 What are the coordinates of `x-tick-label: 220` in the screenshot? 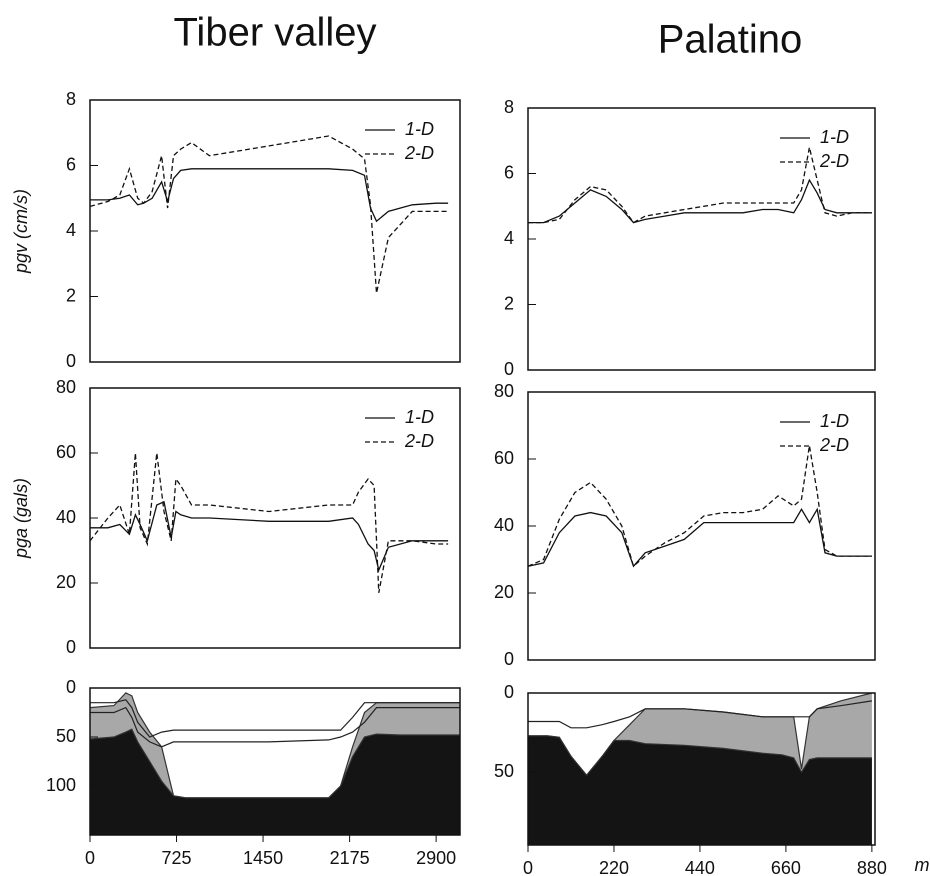 It's located at (614, 867).